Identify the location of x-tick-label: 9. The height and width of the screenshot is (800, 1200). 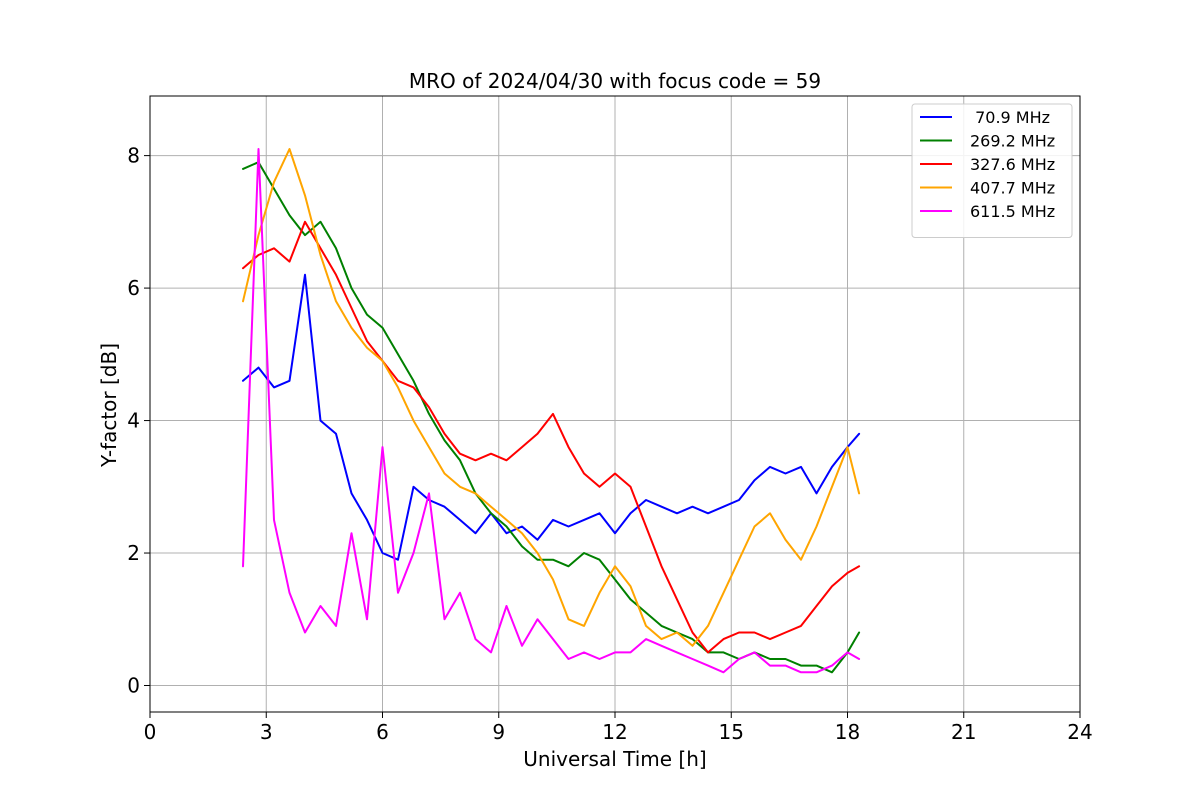
(498, 732).